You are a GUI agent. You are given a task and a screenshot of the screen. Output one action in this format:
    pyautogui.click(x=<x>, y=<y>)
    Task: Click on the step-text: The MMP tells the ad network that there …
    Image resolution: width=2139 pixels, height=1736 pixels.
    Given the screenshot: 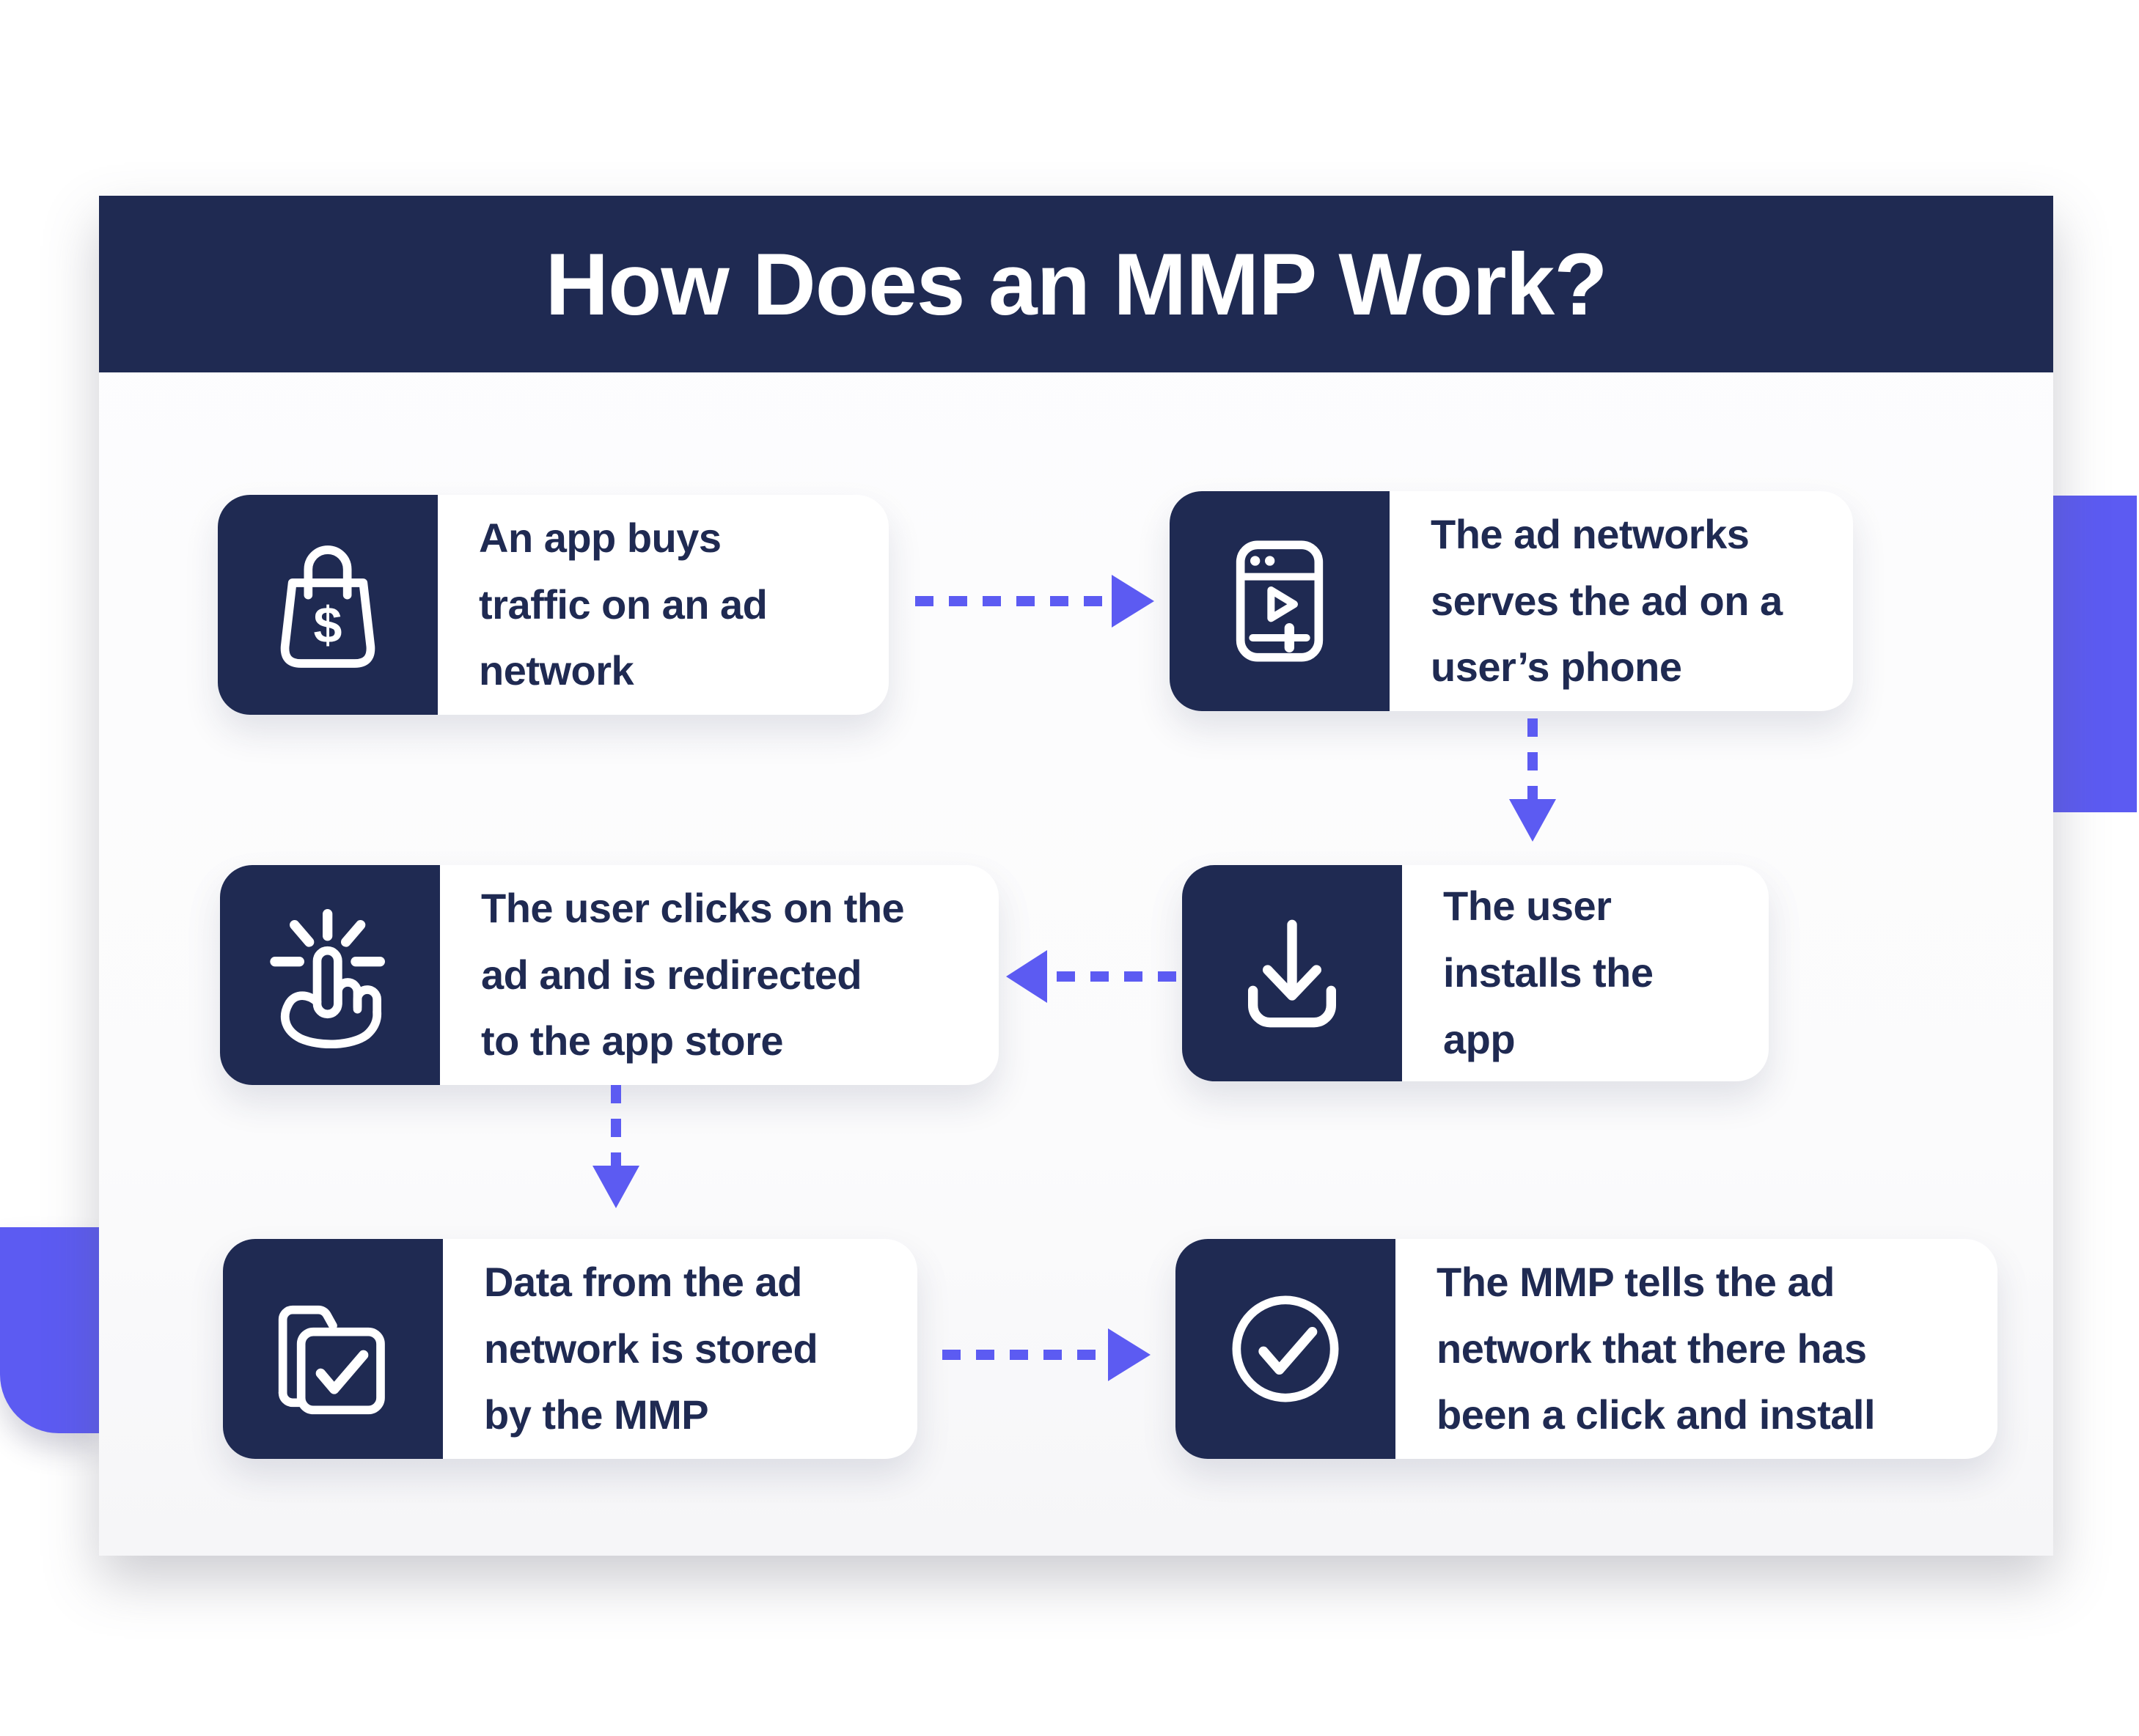 What is the action you would take?
    pyautogui.click(x=1656, y=1348)
    